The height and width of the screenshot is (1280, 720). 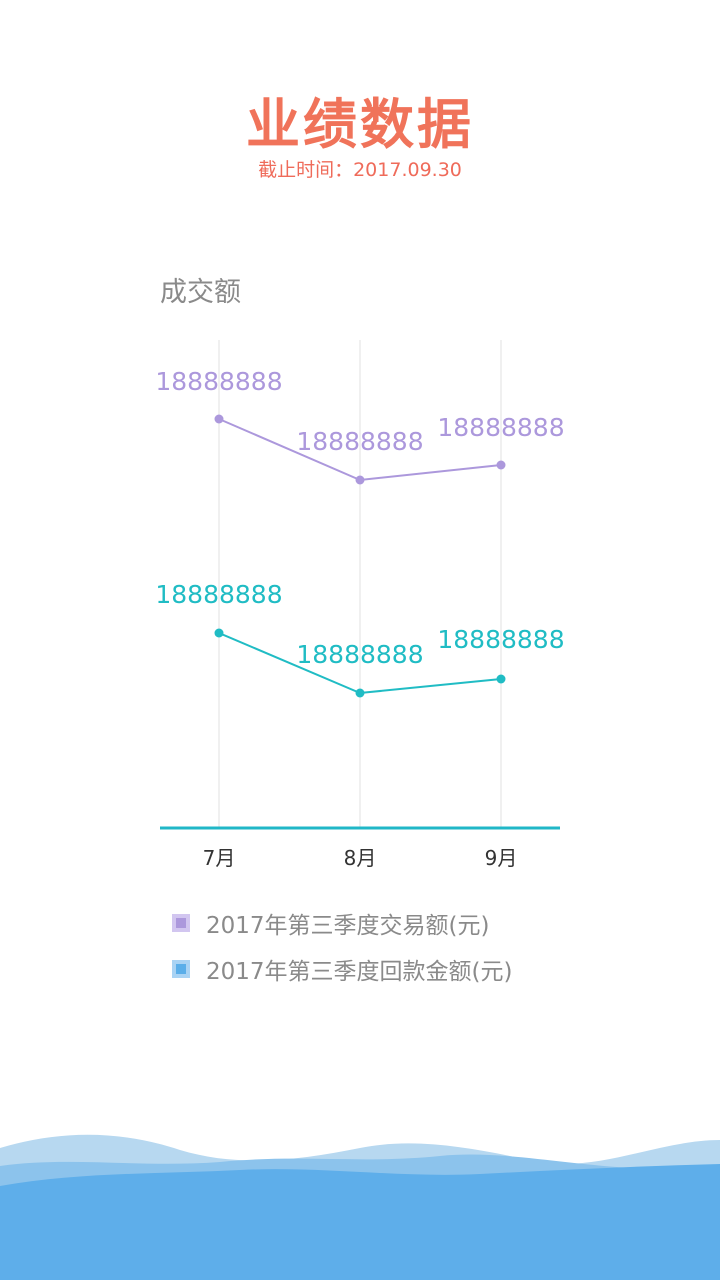 What do you see at coordinates (501, 858) in the screenshot?
I see `x-tick-label-3: 9月` at bounding box center [501, 858].